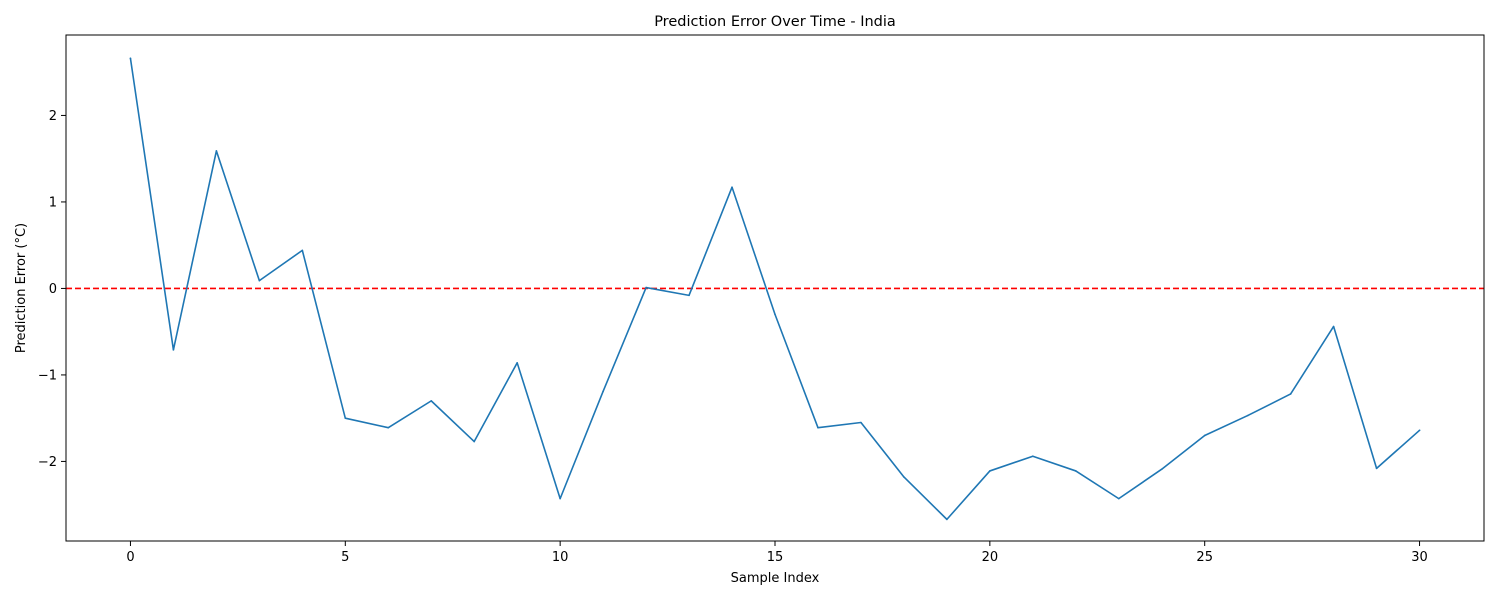  I want to click on x-tick-label: 5, so click(345, 557).